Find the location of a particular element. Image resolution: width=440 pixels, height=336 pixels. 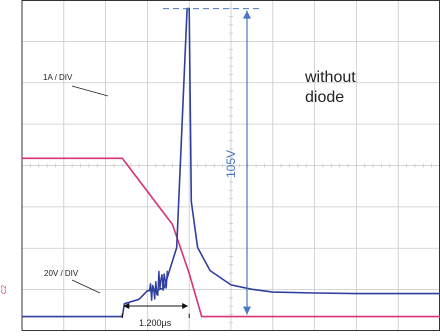

peak-voltage-label: 105V is located at coordinates (231, 164).